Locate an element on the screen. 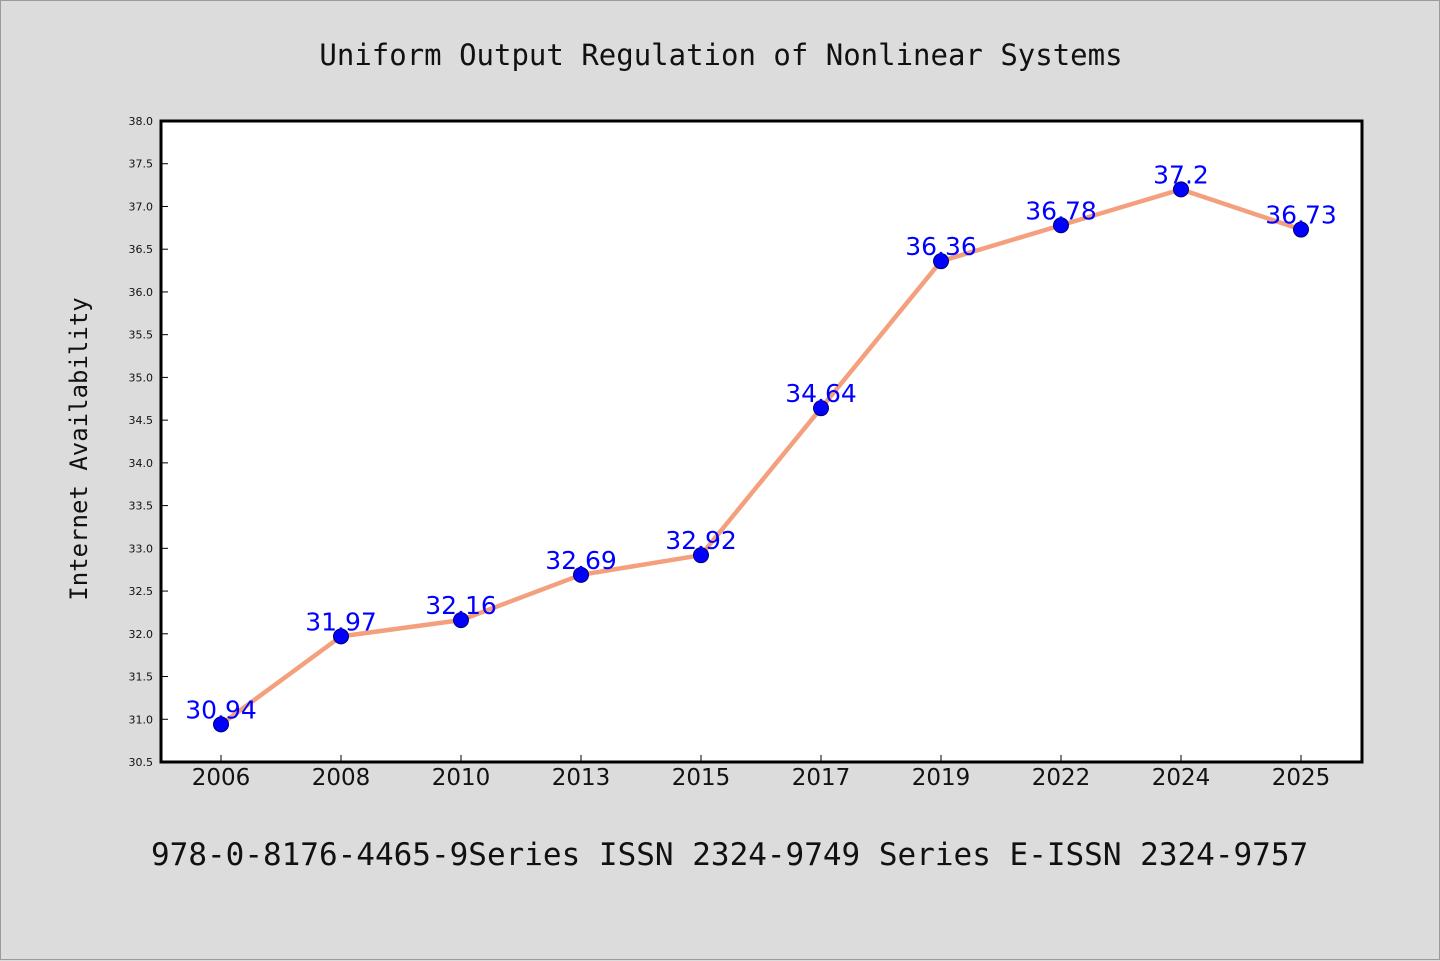  data-label: 32.69 is located at coordinates (581, 560).